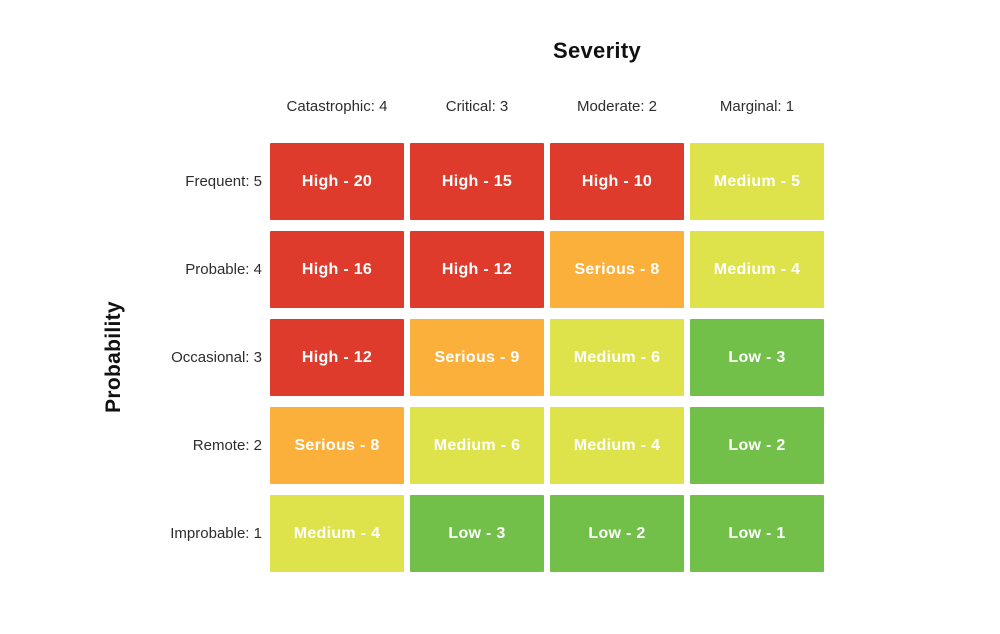 The image size is (1000, 634). What do you see at coordinates (223, 181) in the screenshot?
I see `row-label-frequent: Frequent: 5` at bounding box center [223, 181].